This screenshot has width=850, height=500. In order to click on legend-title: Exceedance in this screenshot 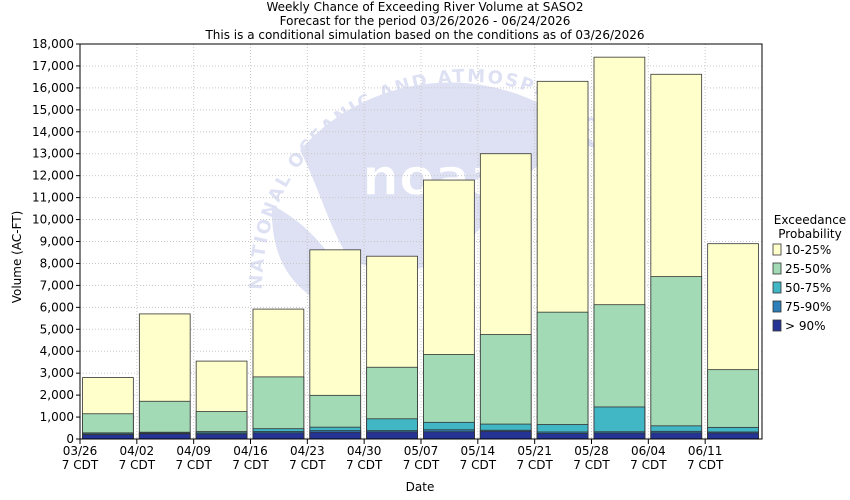, I will do `click(810, 220)`.